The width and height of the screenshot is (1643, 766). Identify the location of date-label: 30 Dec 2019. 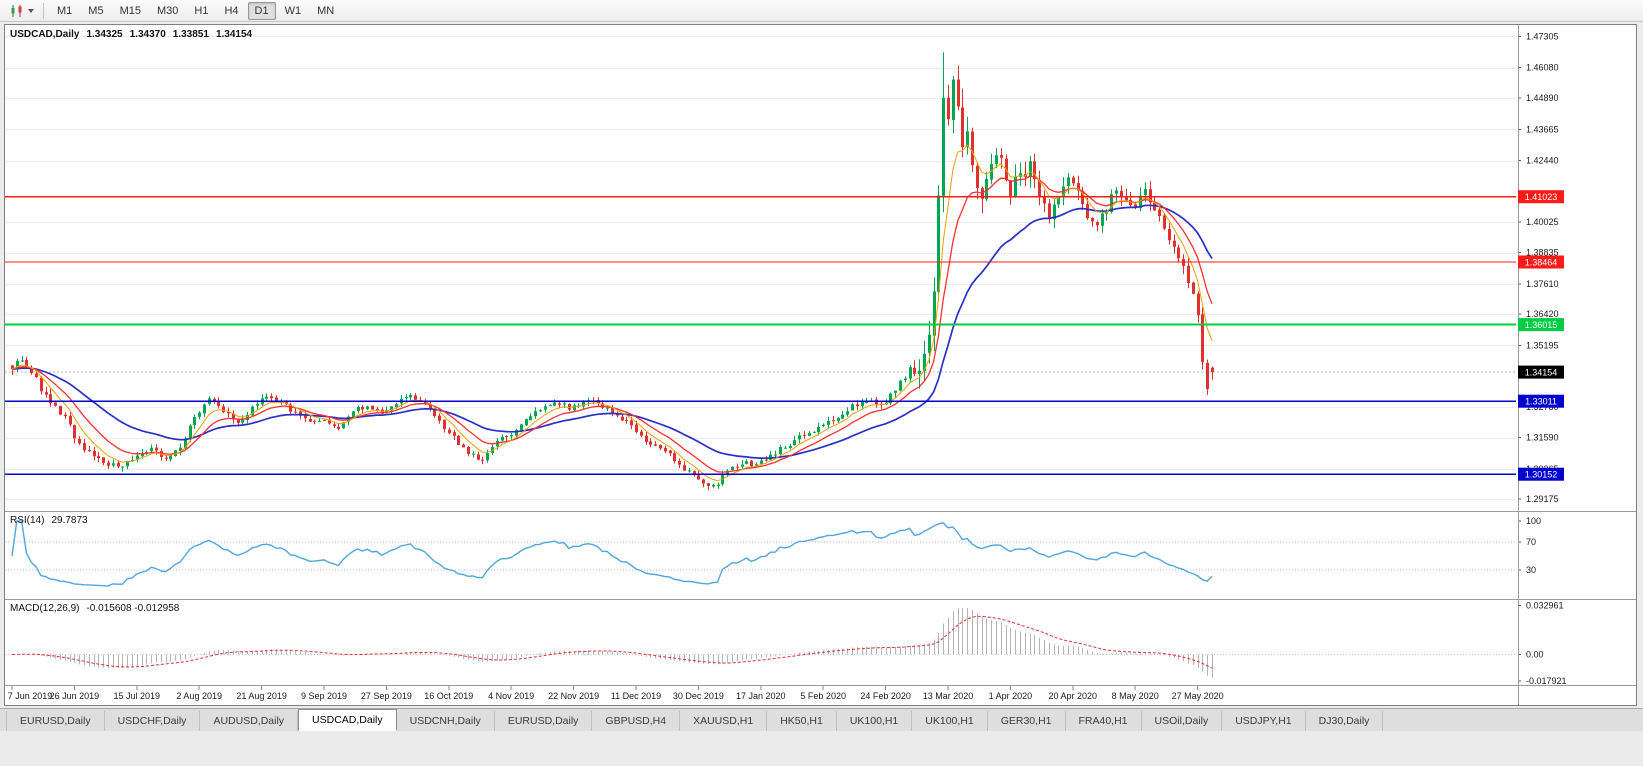
(698, 696).